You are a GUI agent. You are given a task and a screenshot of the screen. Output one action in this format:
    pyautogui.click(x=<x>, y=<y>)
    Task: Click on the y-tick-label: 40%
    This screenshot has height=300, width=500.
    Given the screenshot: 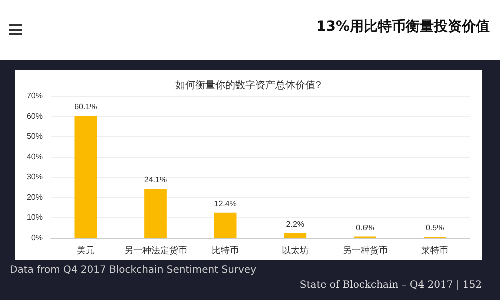 What is the action you would take?
    pyautogui.click(x=34, y=157)
    